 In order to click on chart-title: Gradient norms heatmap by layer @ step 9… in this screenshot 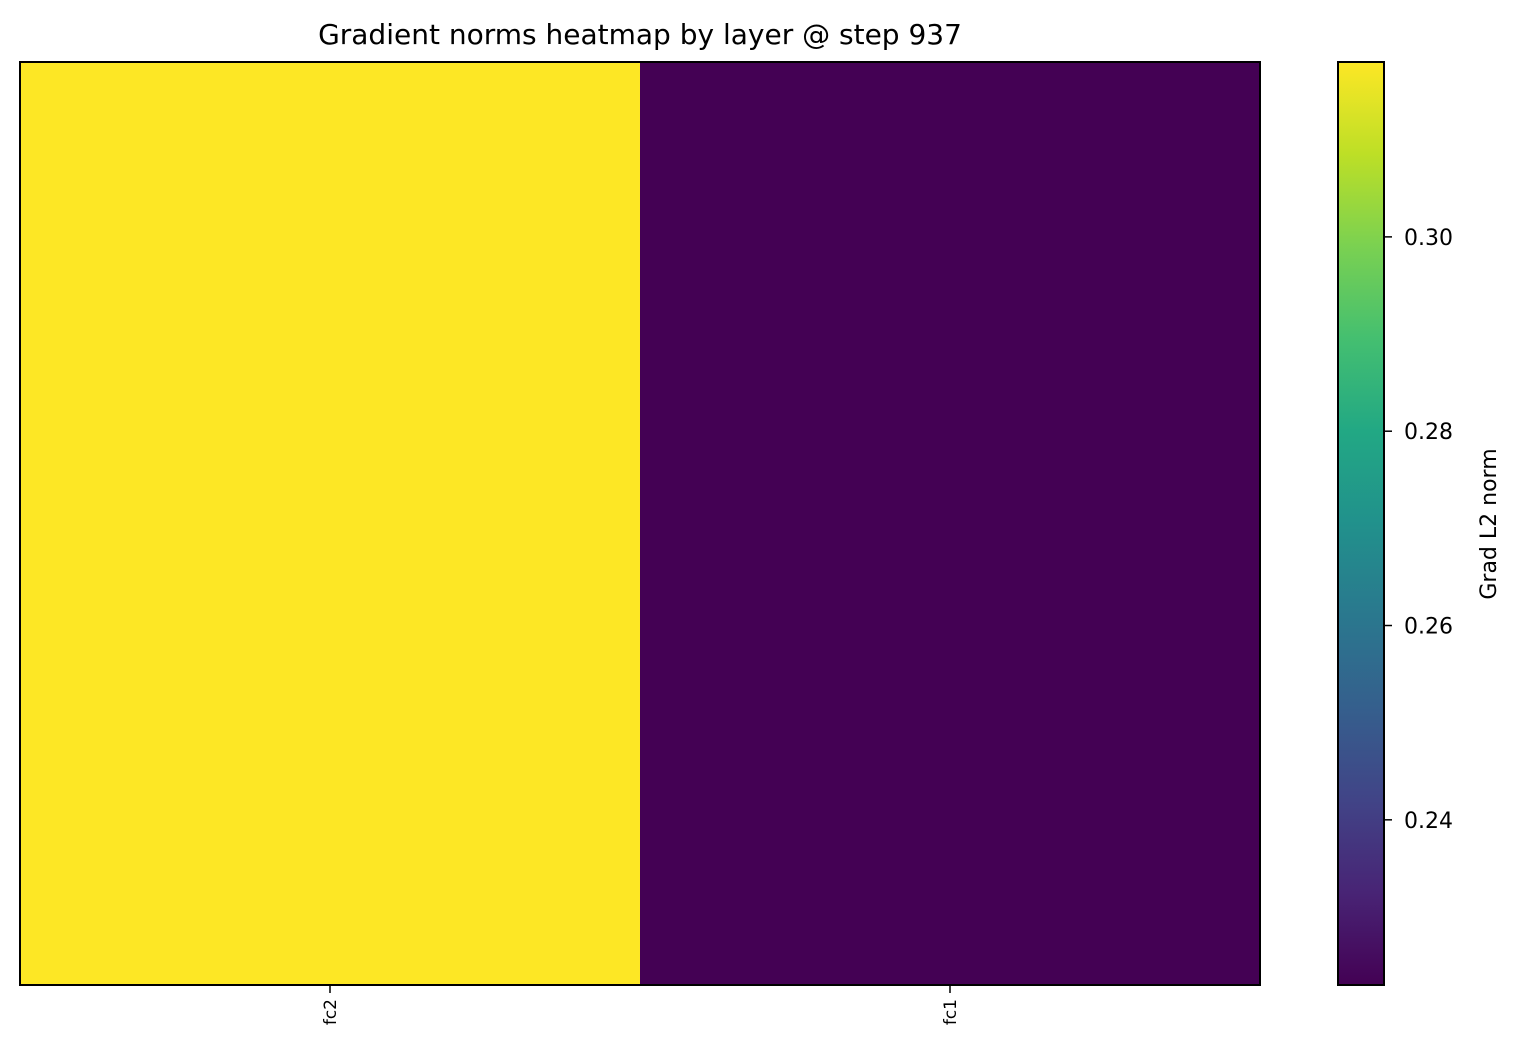, I will do `click(640, 34)`.